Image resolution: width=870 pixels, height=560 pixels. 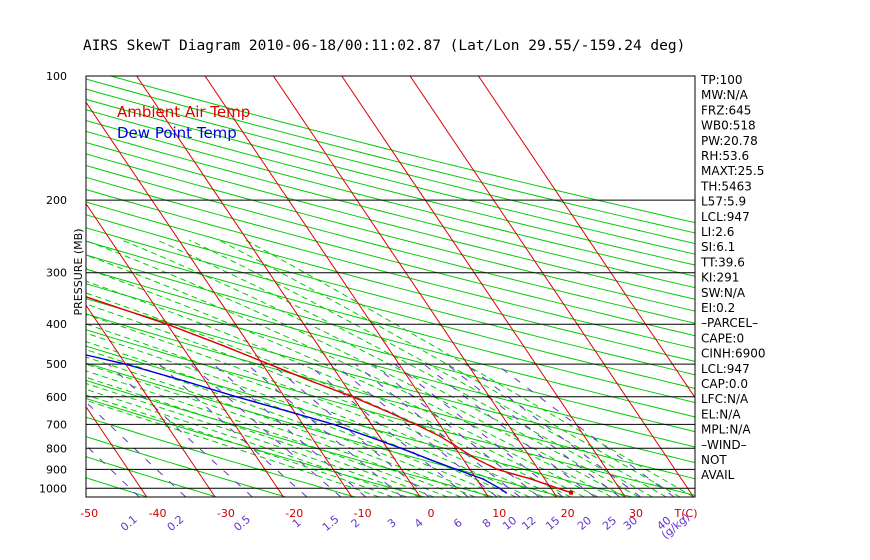 What do you see at coordinates (571, 492) in the screenshot?
I see `surface-marker` at bounding box center [571, 492].